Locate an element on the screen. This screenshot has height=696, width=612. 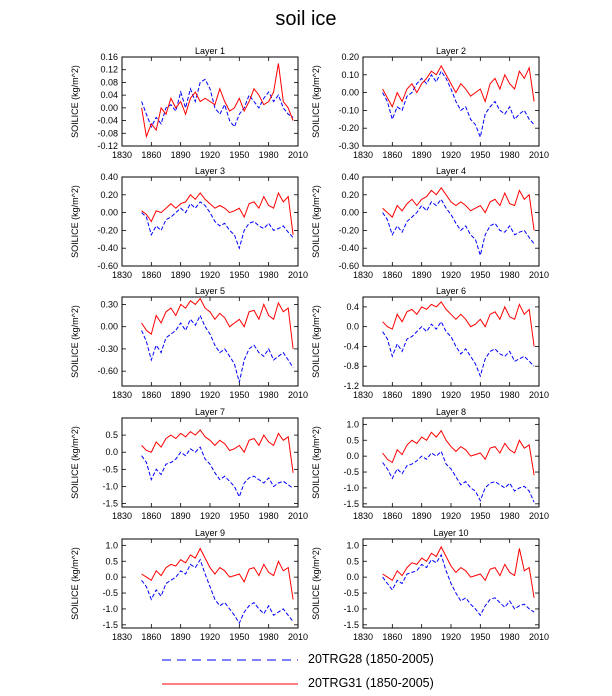
y-axis-label-layer-5: SOILICE (kg/m^2) is located at coordinates (75, 341).